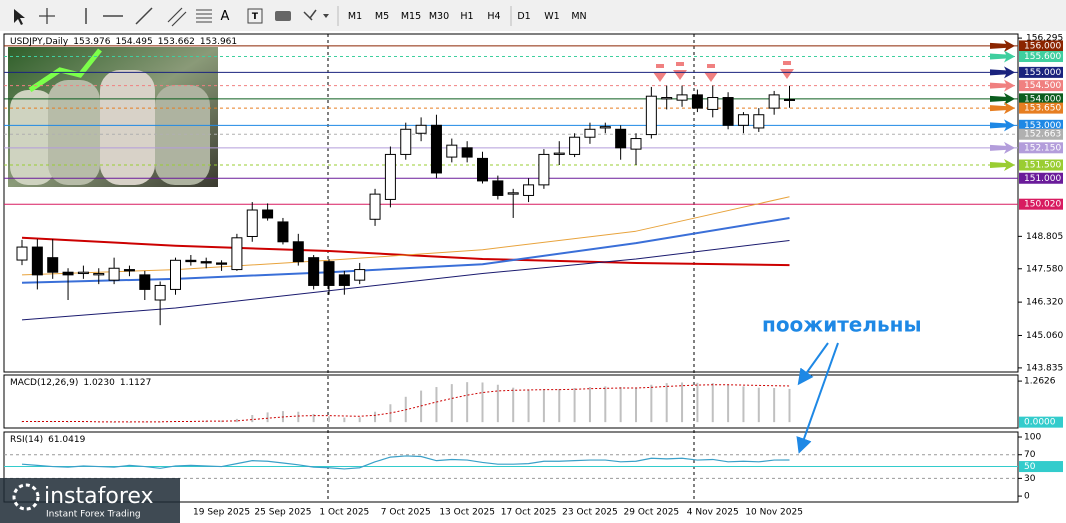 This screenshot has height=523, width=1066. I want to click on signal-arrows, so click(723, 71).